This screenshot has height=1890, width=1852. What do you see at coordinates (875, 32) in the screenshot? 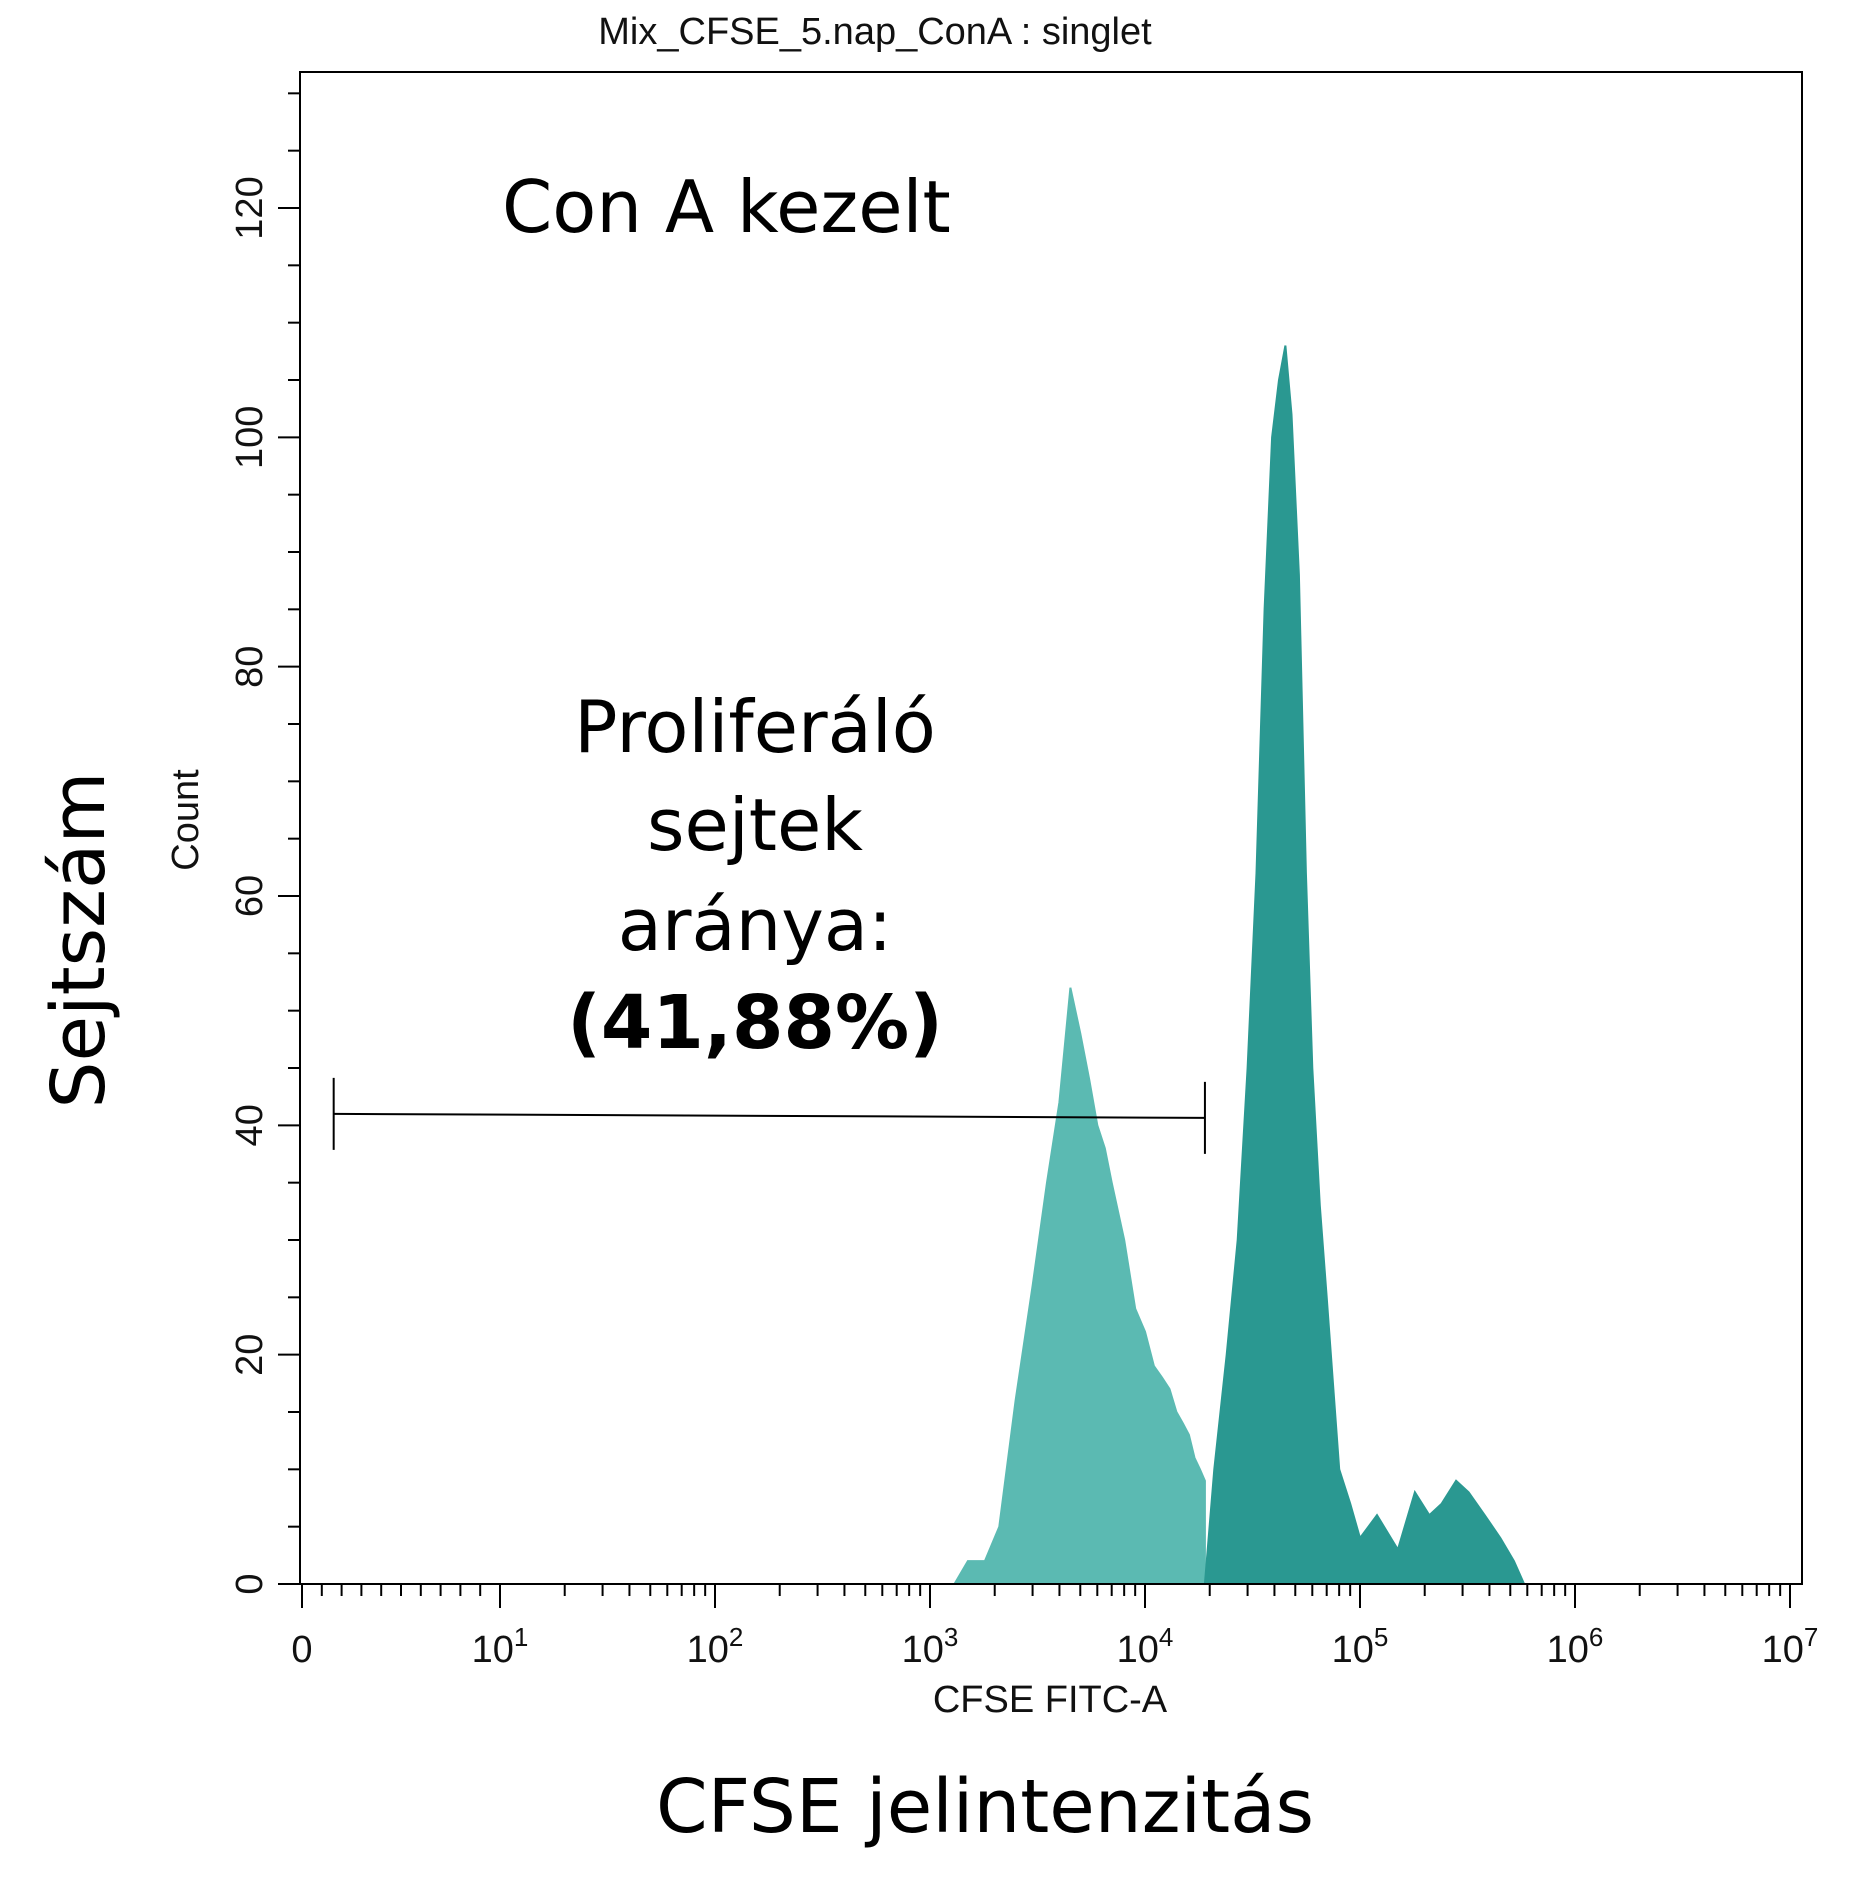
I see `chart-title: Mix_CFSE_5.nap_ConA : singlet` at bounding box center [875, 32].